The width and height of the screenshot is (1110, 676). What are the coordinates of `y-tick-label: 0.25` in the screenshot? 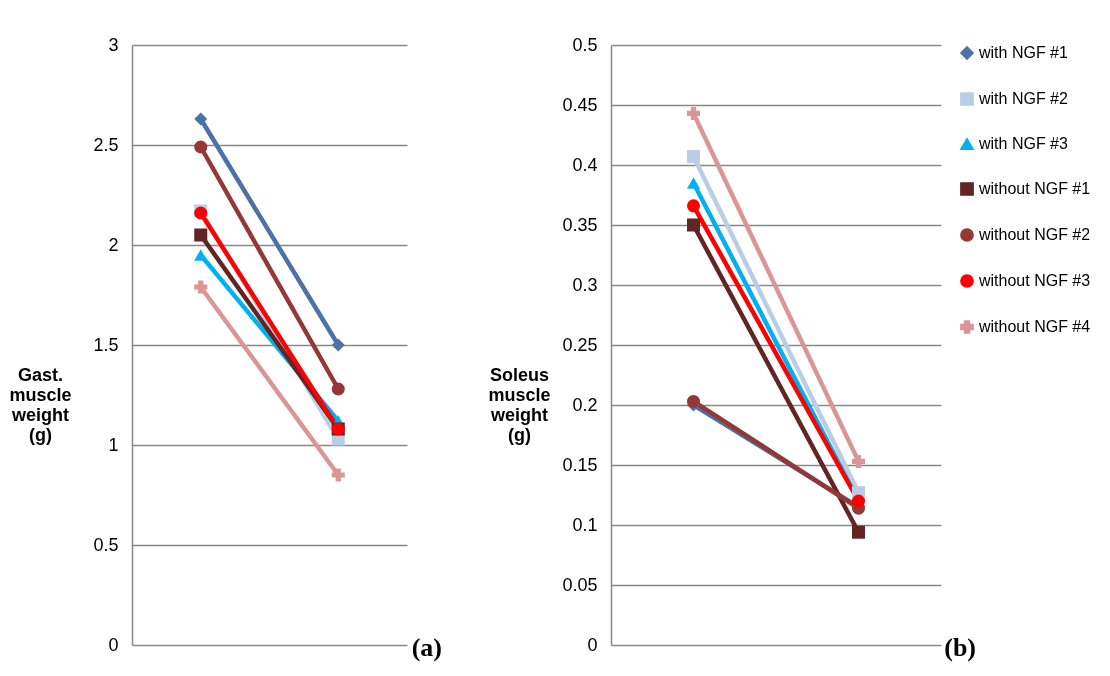 It's located at (580, 344).